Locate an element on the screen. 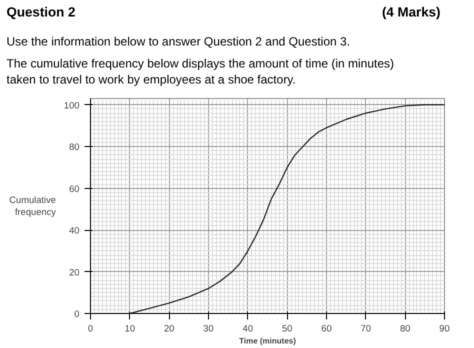 The width and height of the screenshot is (474, 348). y-axis-title: Cumulative frequency is located at coordinates (32, 206).